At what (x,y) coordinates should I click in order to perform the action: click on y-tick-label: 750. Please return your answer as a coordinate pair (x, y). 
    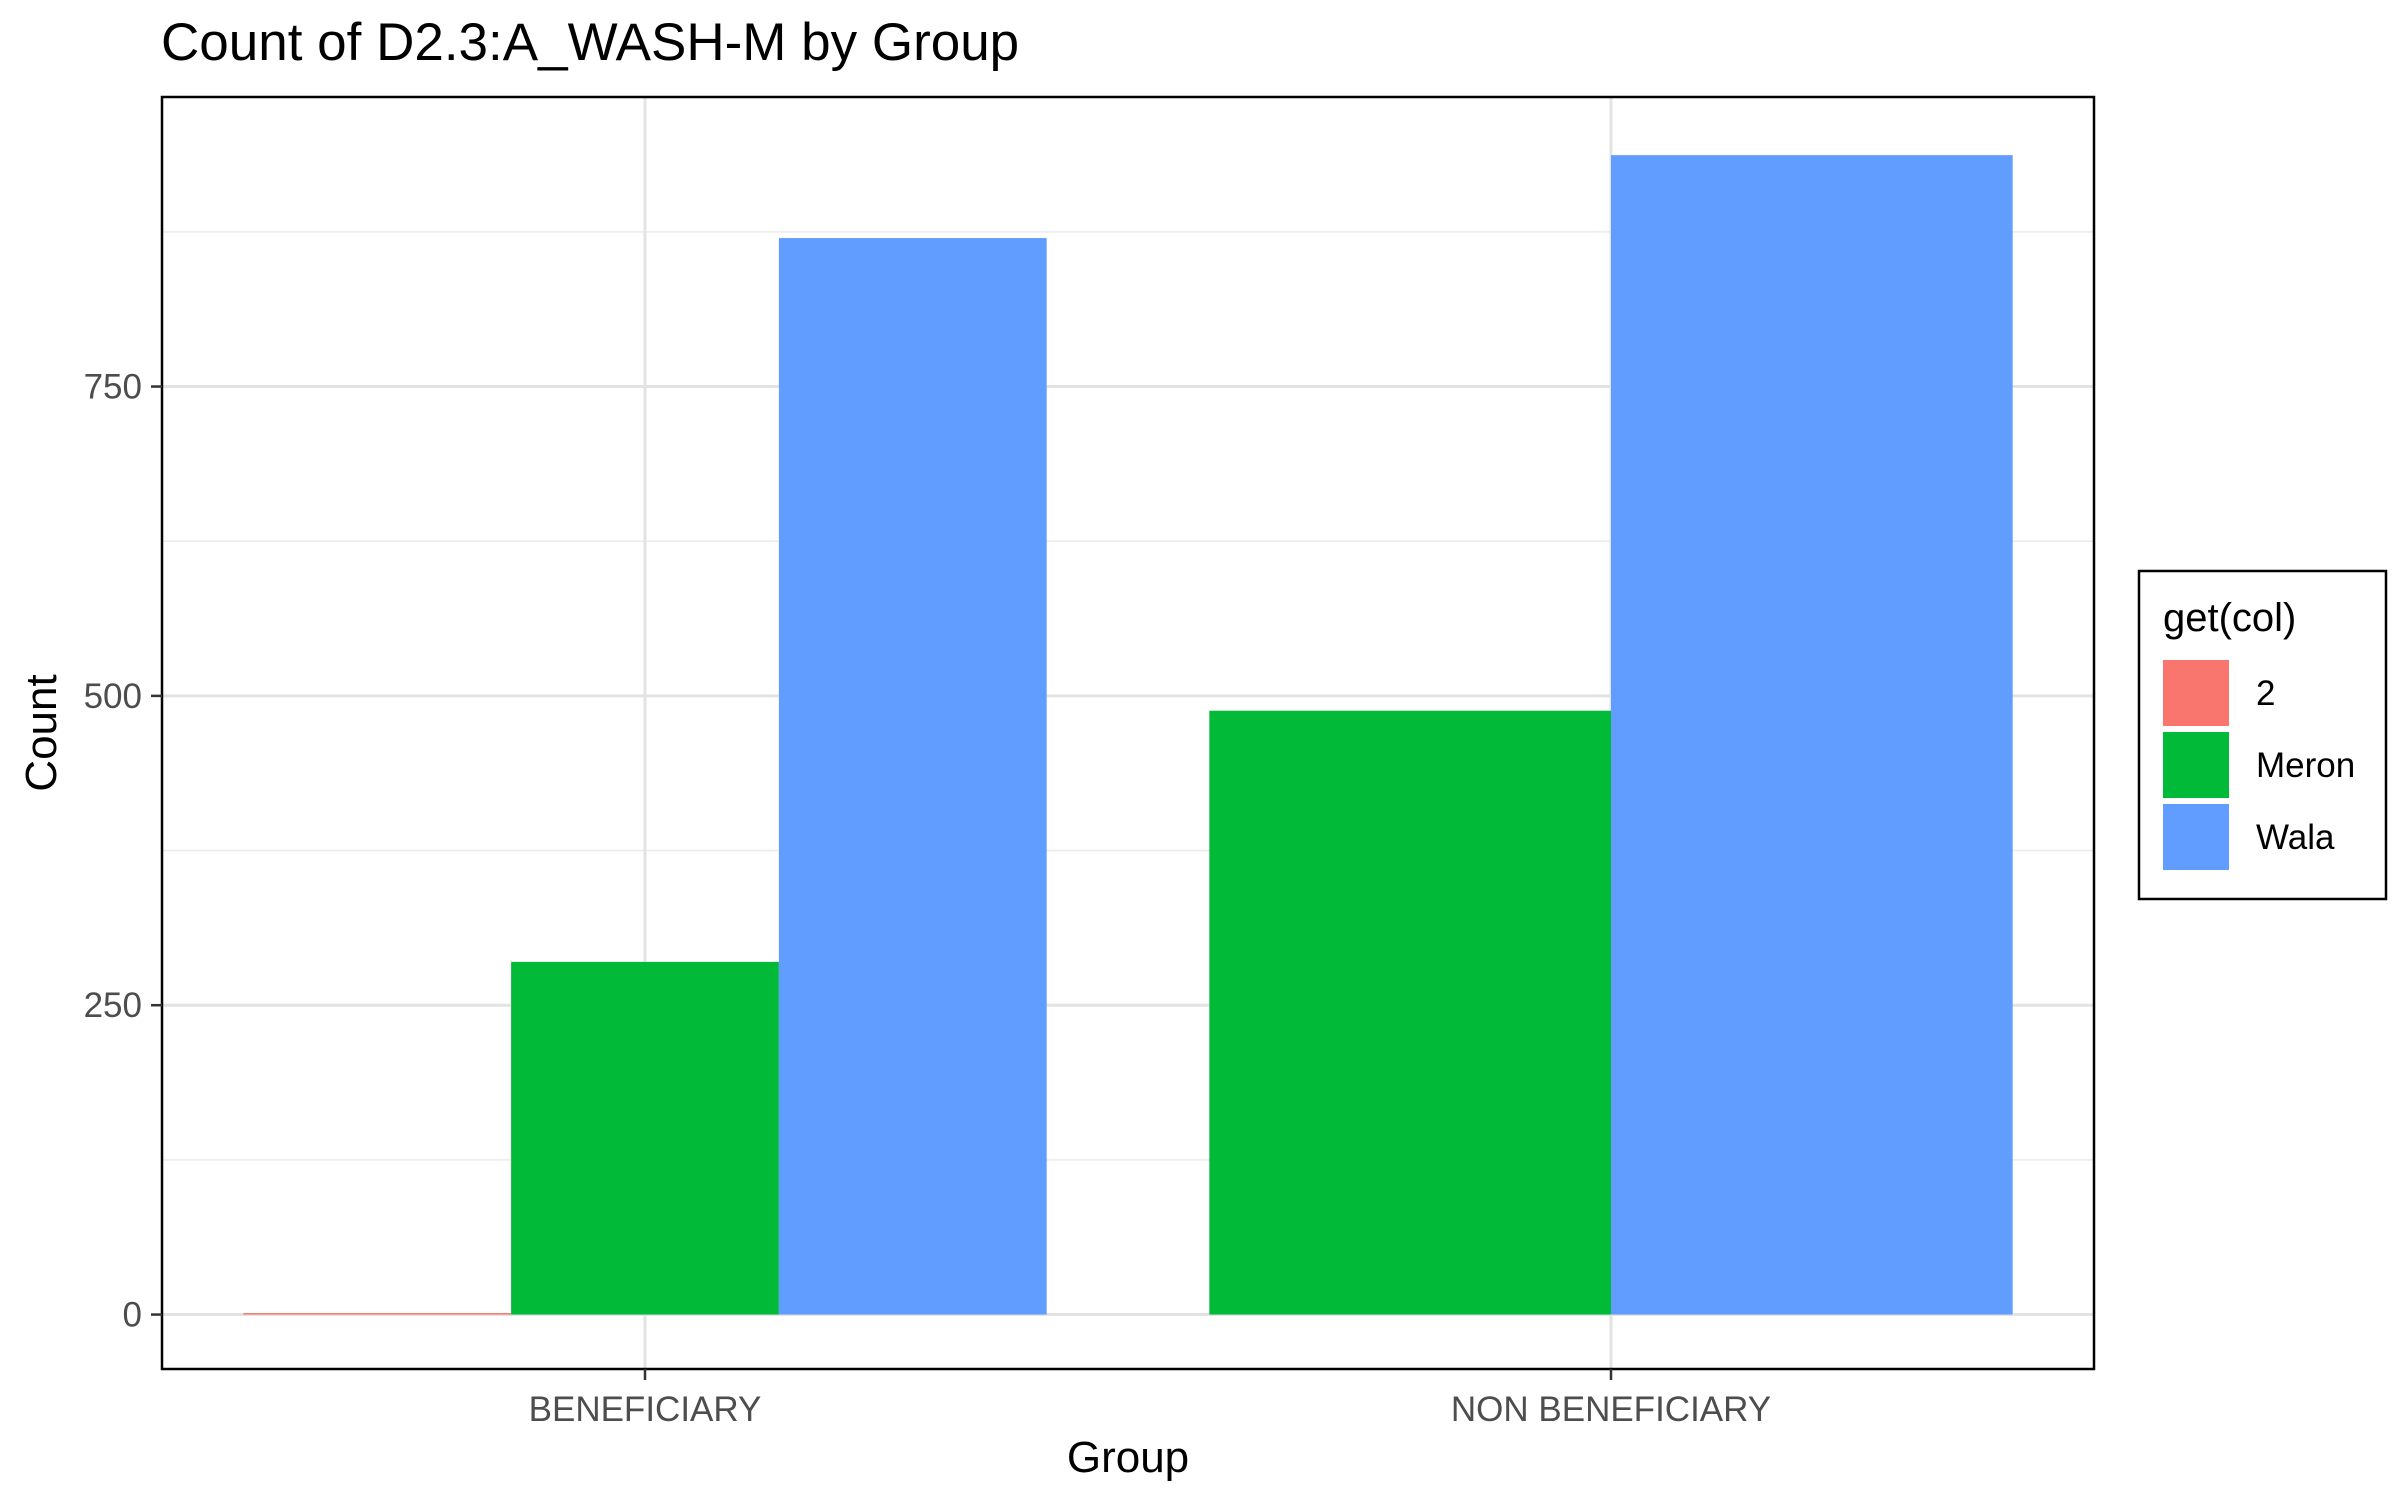
    Looking at the image, I should click on (113, 387).